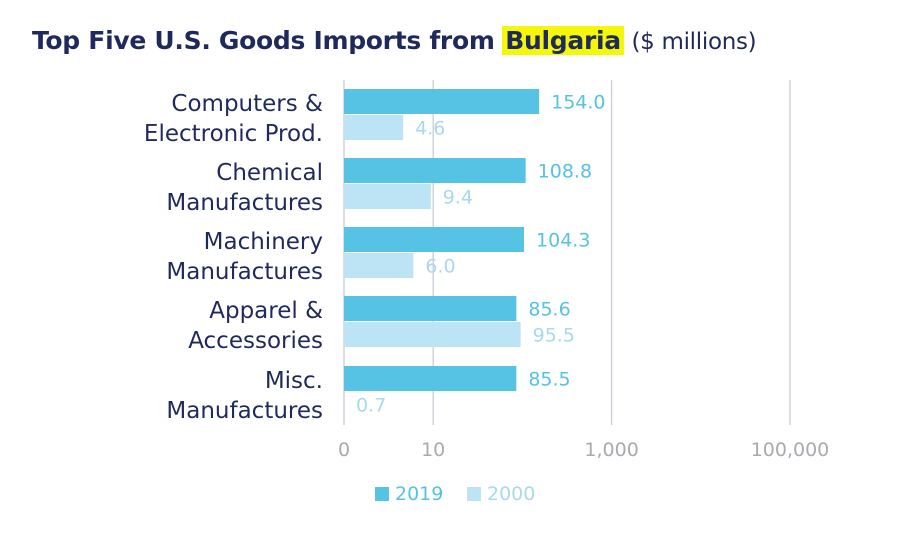 The width and height of the screenshot is (904, 551). What do you see at coordinates (263, 40) in the screenshot?
I see `chart-title-main: Top Five U.S. Goods Imports from` at bounding box center [263, 40].